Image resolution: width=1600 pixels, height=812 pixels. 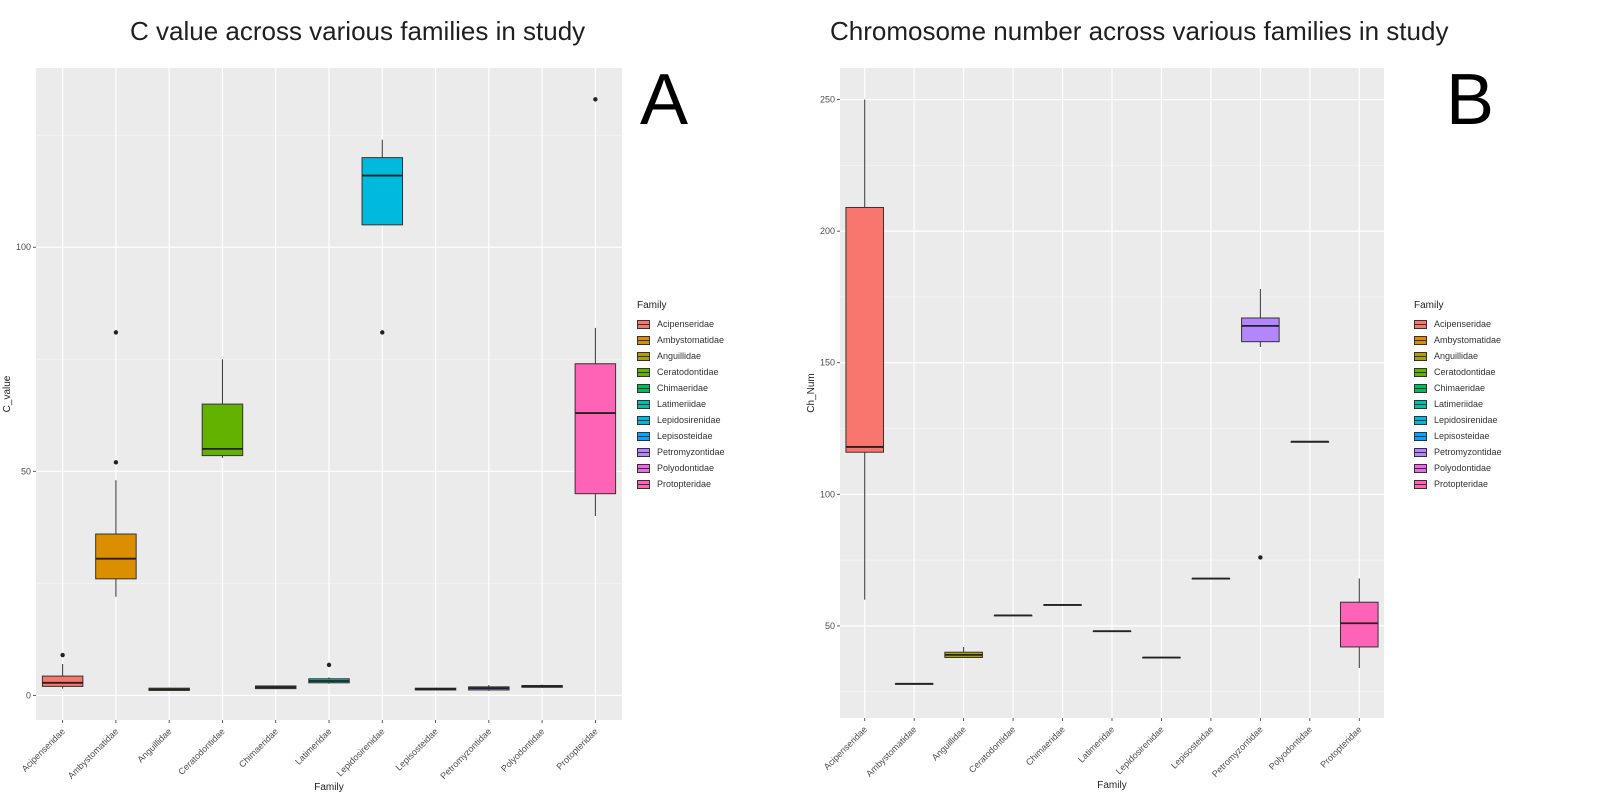 What do you see at coordinates (1192, 747) in the screenshot?
I see `x-tick-label: Lepisosteidae` at bounding box center [1192, 747].